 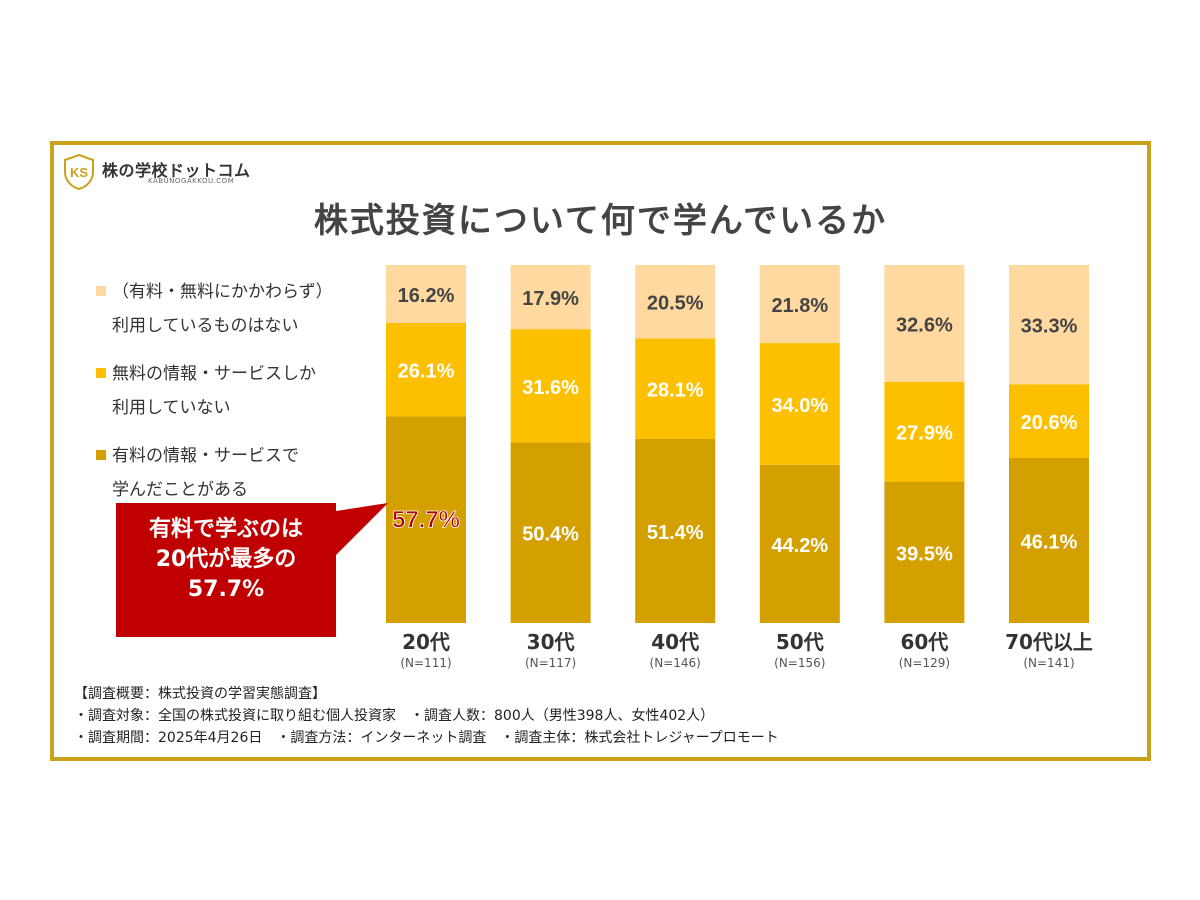 What do you see at coordinates (600, 221) in the screenshot?
I see `chart-title: 株式投資について何で学んでいるか` at bounding box center [600, 221].